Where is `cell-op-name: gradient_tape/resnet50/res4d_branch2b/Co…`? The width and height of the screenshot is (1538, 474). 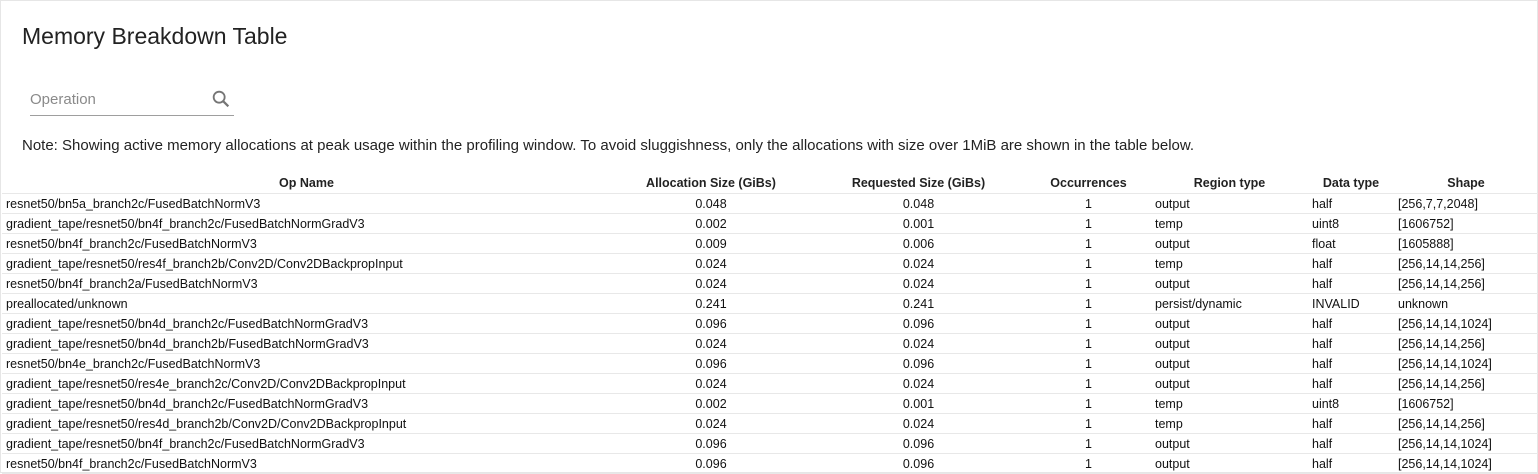
cell-op-name: gradient_tape/resnet50/res4d_branch2b/Co… is located at coordinates (306, 423).